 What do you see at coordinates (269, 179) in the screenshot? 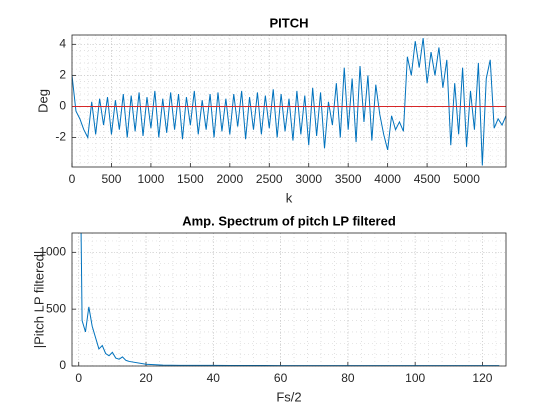
I see `x-tick-label: 2500` at bounding box center [269, 179].